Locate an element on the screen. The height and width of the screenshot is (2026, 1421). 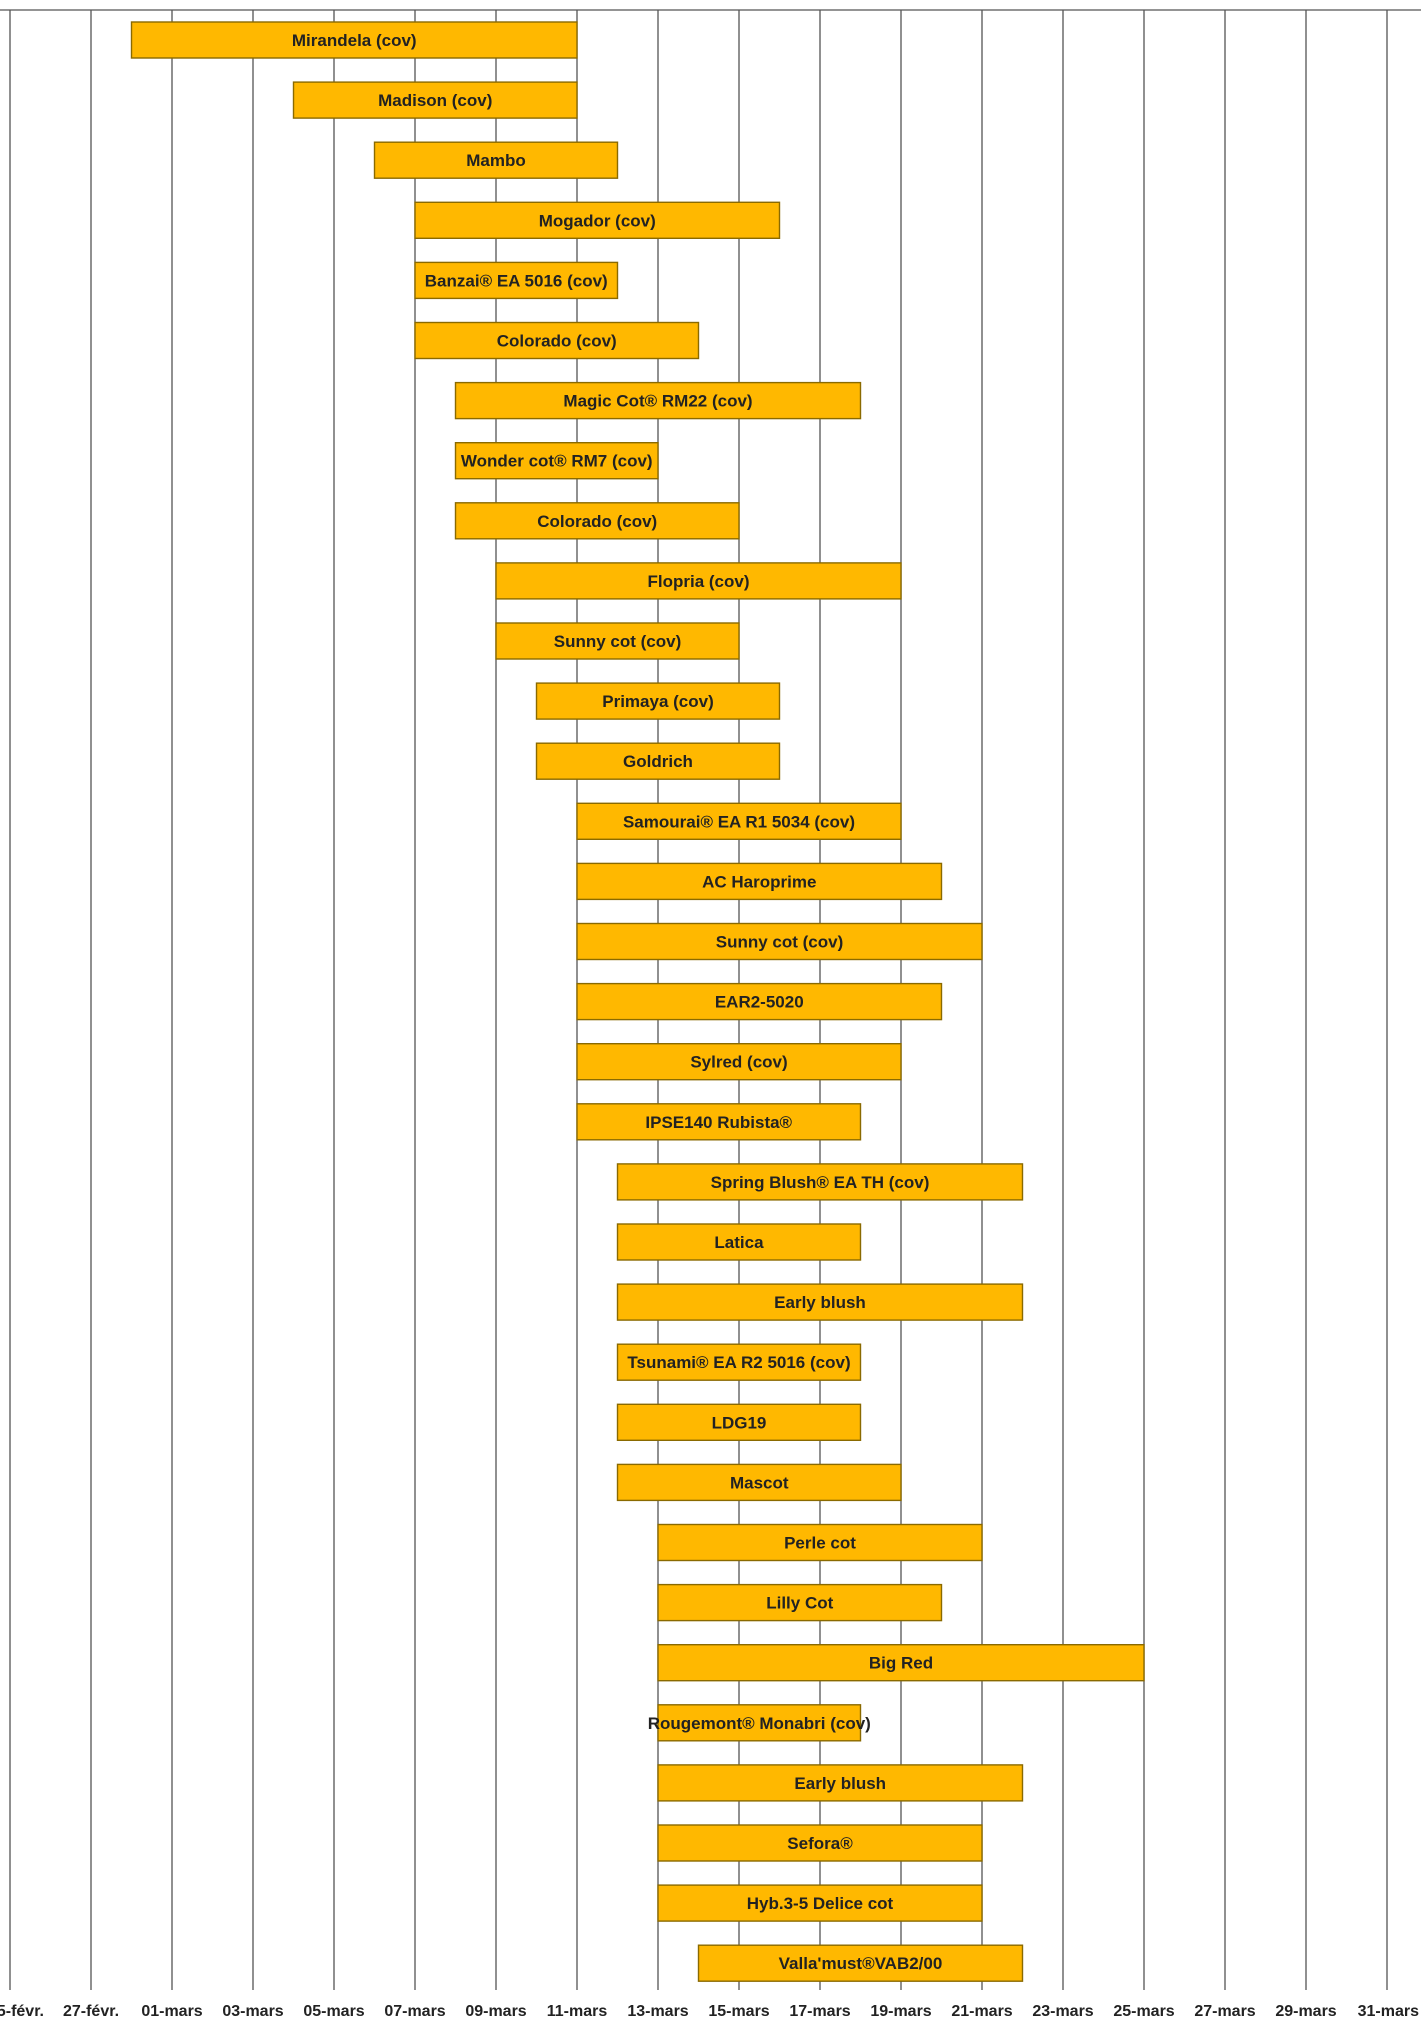
x-tick-label: 27-févr. is located at coordinates (91, 2011).